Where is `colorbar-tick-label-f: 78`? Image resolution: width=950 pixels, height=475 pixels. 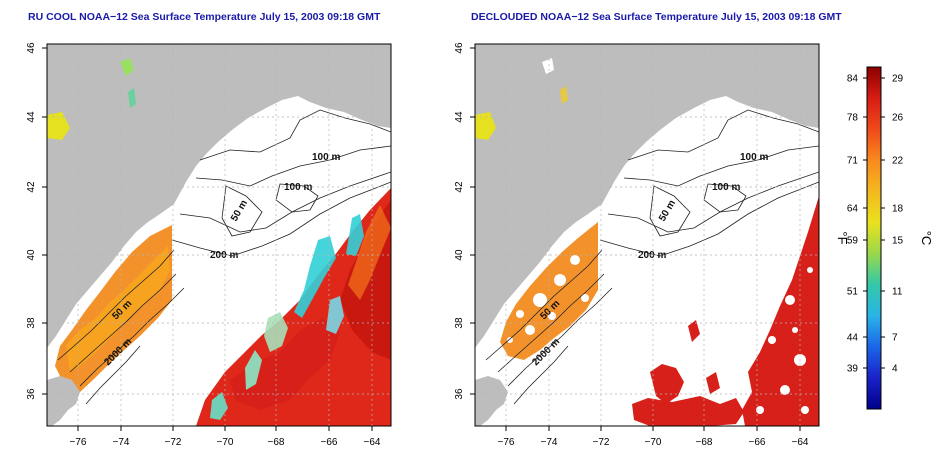
colorbar-tick-label-f: 78 is located at coordinates (853, 118).